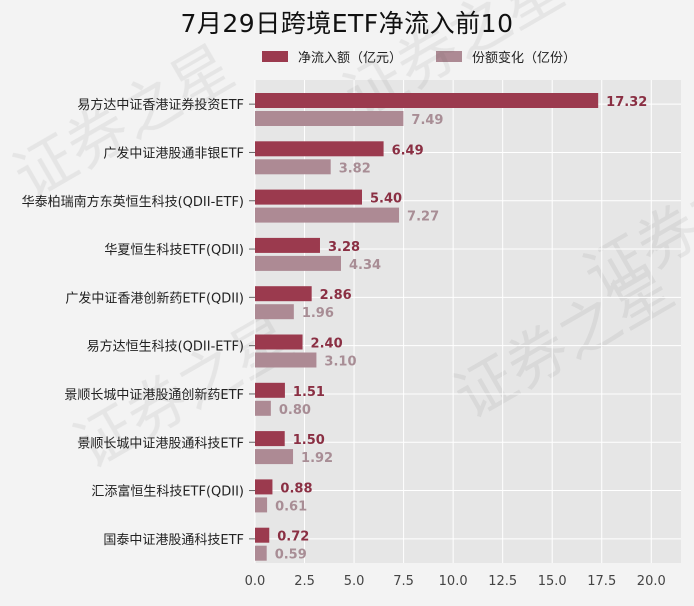 The width and height of the screenshot is (694, 606). I want to click on category-label: 易方达恒生科技(QDII-ETF), so click(165, 347).